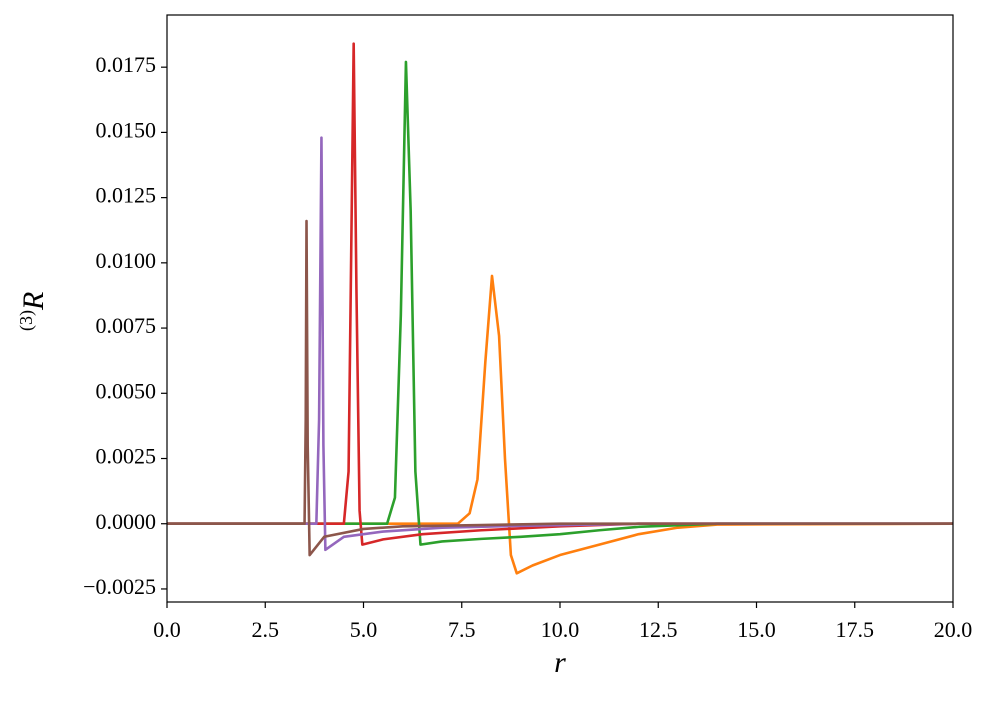 The width and height of the screenshot is (995, 701). I want to click on y-tick-label: 0.0150, so click(126, 129).